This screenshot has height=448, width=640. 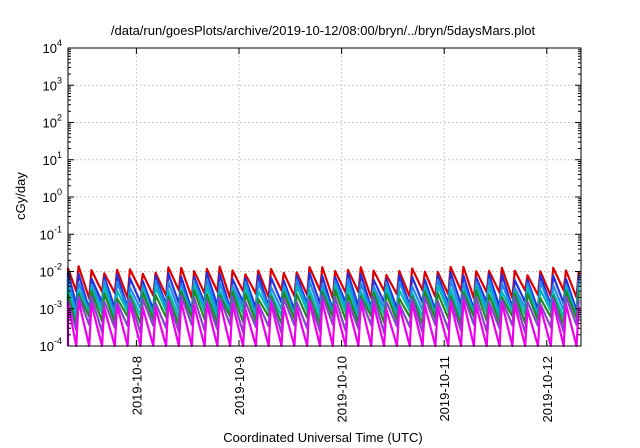 What do you see at coordinates (547, 389) in the screenshot?
I see `x-tick-label: 2019-10-12` at bounding box center [547, 389].